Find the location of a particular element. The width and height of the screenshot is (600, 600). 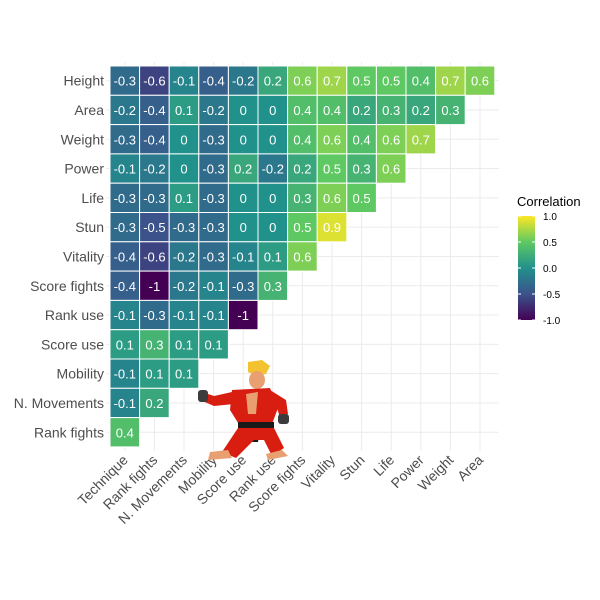

x-tick-label: Stun is located at coordinates (352, 468).